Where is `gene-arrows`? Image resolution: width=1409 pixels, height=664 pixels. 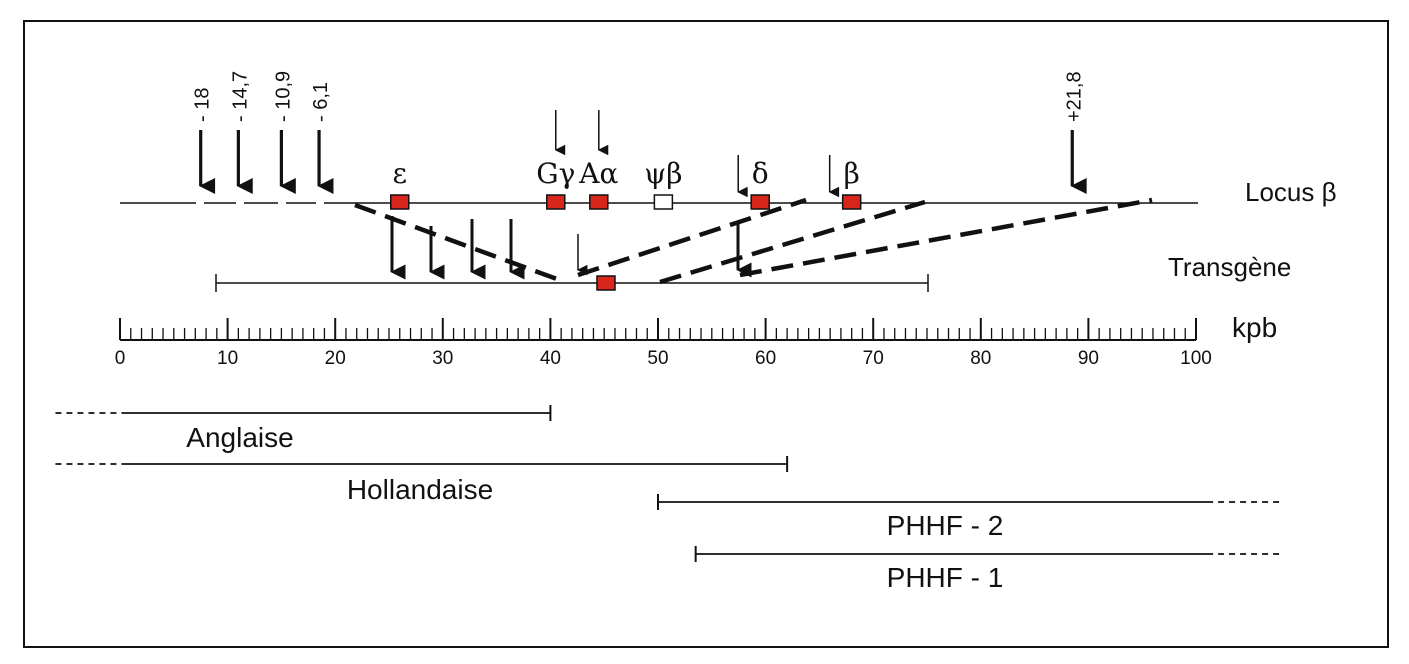 gene-arrows is located at coordinates (697, 154).